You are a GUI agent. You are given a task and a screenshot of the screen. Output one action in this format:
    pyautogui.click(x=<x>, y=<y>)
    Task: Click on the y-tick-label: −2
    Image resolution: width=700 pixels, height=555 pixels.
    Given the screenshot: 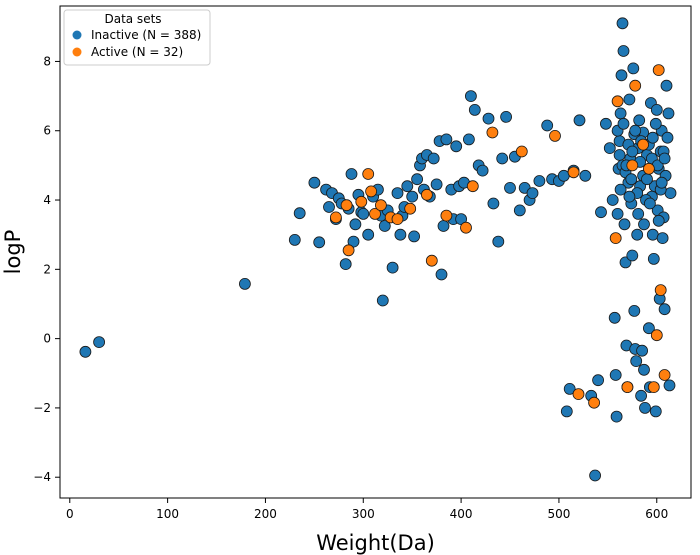 What is the action you would take?
    pyautogui.click(x=42, y=408)
    